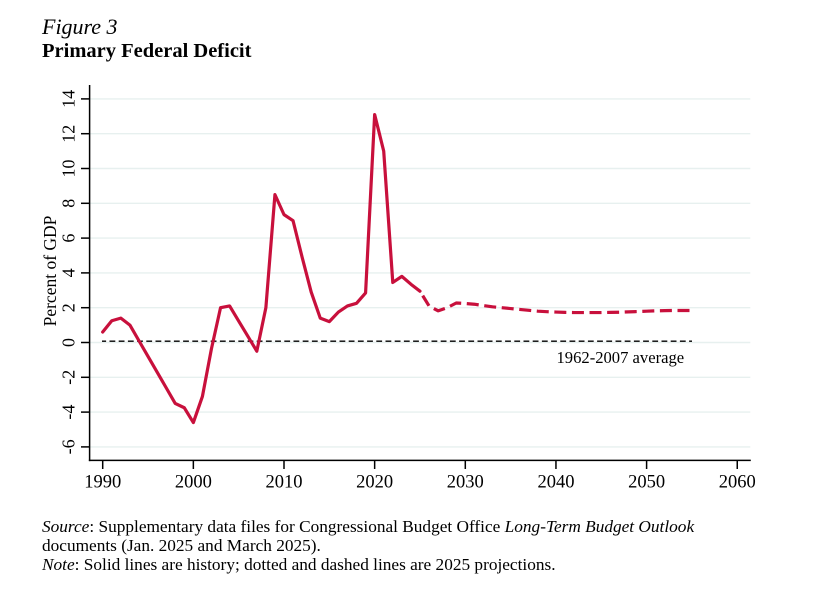 This screenshot has width=833, height=606. I want to click on svg-text: 2050, so click(646, 482).